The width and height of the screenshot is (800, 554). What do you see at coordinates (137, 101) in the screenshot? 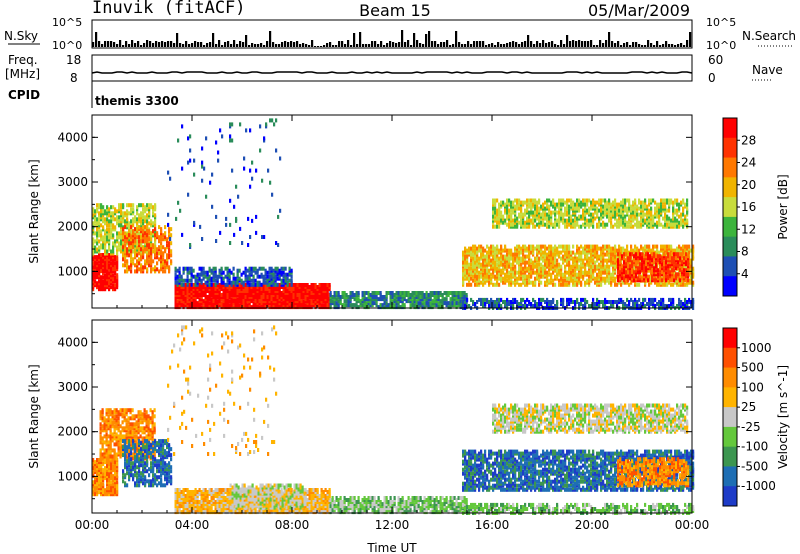
I see `cpid-value: themis 3300` at bounding box center [137, 101].